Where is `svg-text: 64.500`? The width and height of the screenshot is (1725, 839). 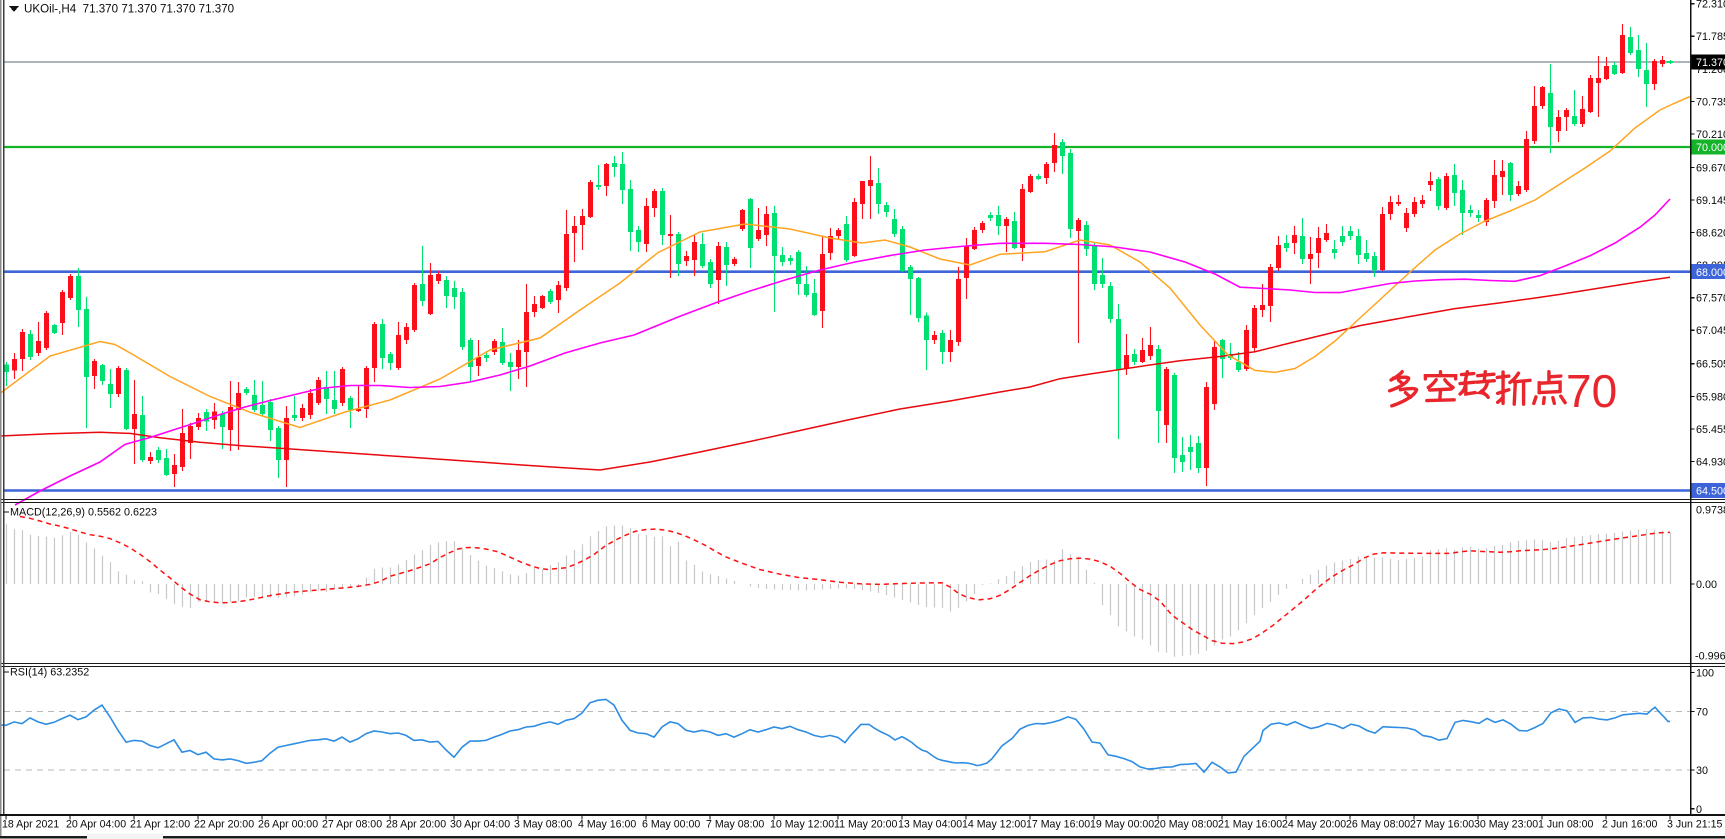
svg-text: 64.500 is located at coordinates (1710, 492).